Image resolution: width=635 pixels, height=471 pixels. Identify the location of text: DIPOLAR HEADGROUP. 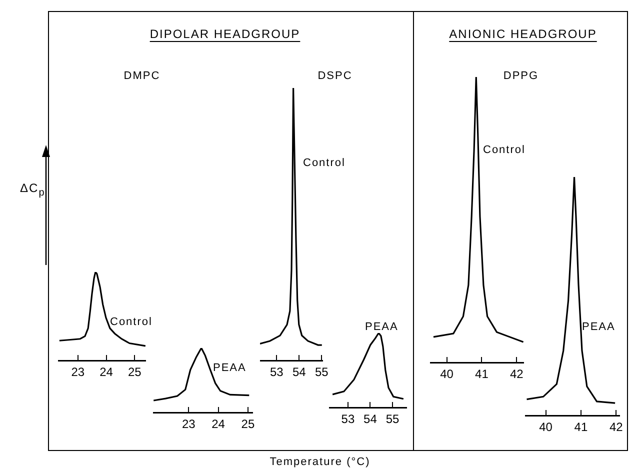
(225, 34).